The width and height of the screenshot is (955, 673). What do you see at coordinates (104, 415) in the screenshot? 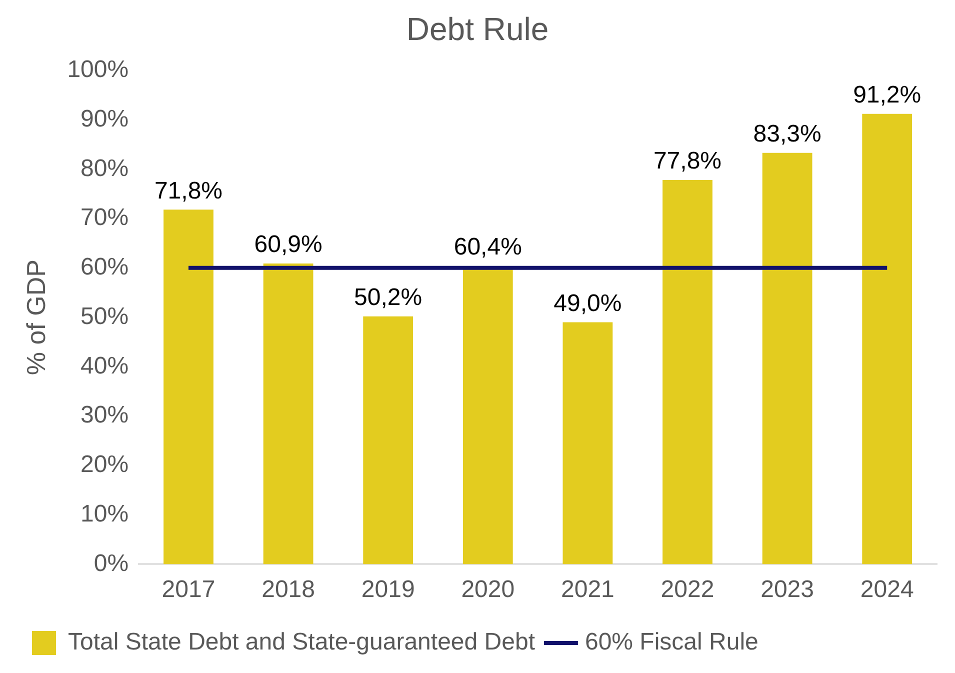
I see `y-tick-label: 30%` at bounding box center [104, 415].